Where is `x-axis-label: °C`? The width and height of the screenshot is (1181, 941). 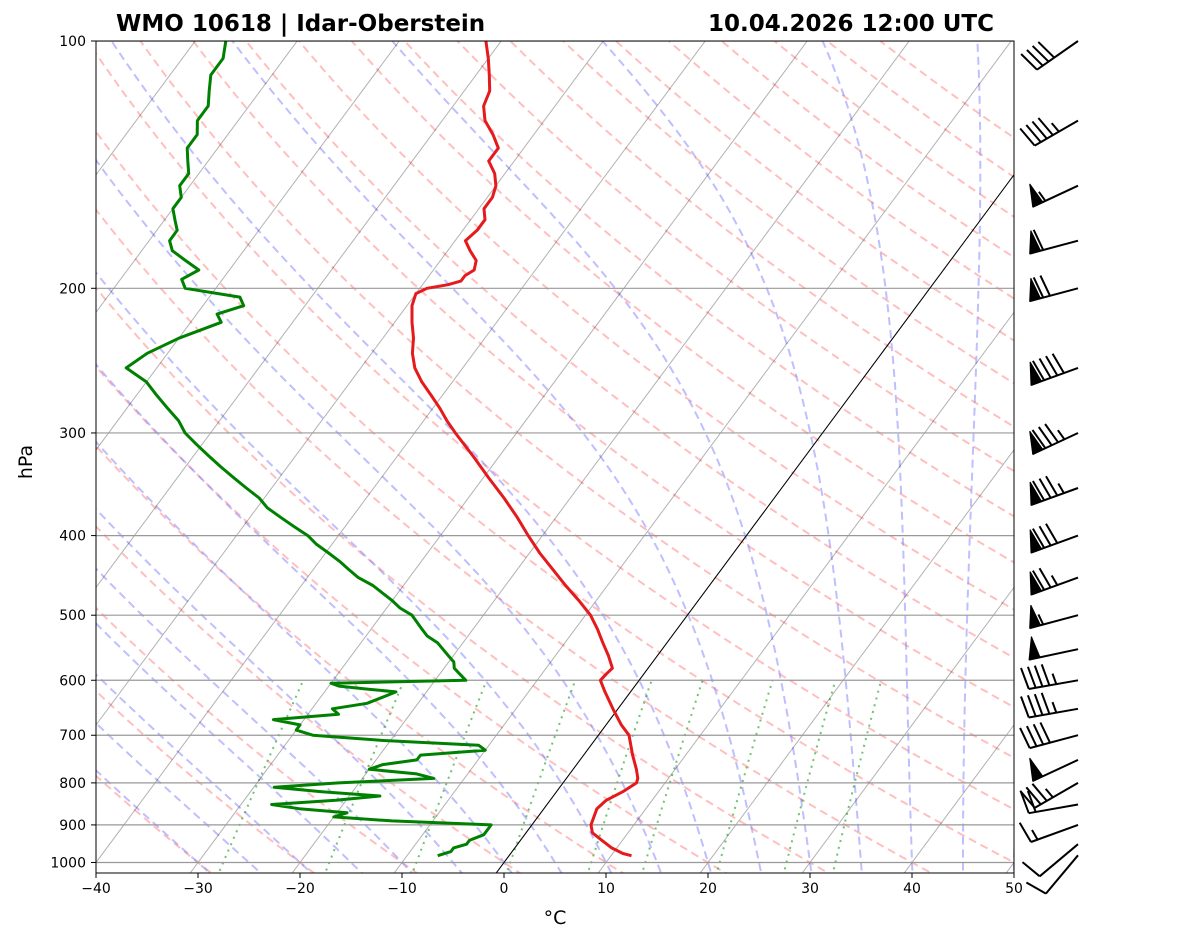
x-axis-label: °C is located at coordinates (555, 918).